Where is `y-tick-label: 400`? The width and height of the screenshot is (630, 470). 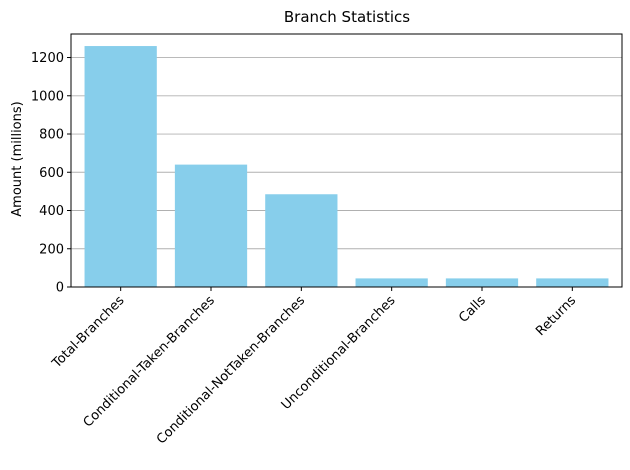 y-tick-label: 400 is located at coordinates (51, 211).